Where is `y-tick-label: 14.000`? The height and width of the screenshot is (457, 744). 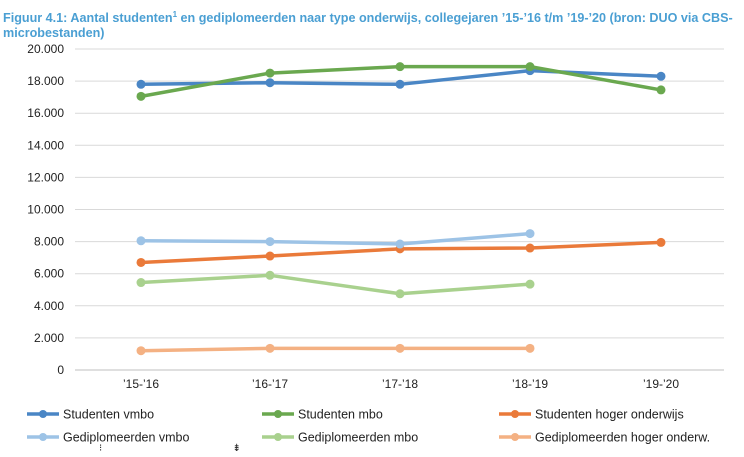
y-tick-label: 14.000 is located at coordinates (45, 145).